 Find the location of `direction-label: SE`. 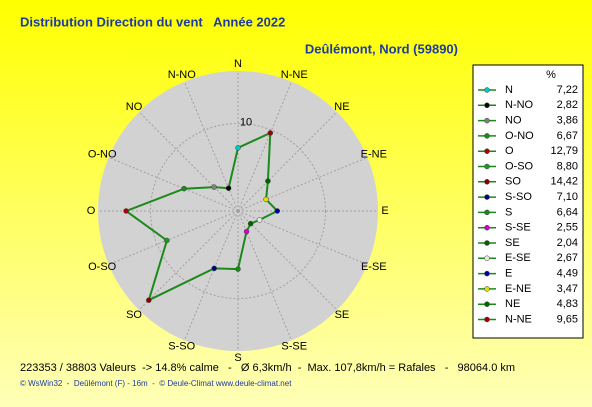

direction-label: SE is located at coordinates (342, 315).